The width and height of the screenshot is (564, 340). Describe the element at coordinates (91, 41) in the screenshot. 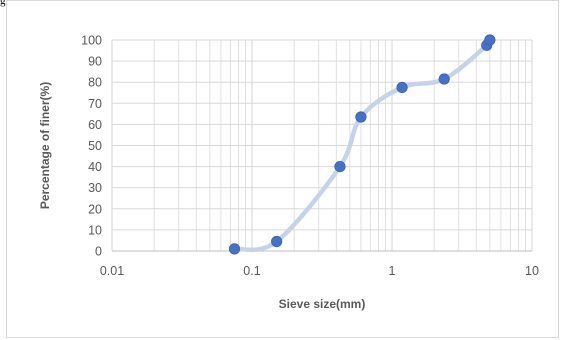

I see `y-tick-label: 100` at that location.